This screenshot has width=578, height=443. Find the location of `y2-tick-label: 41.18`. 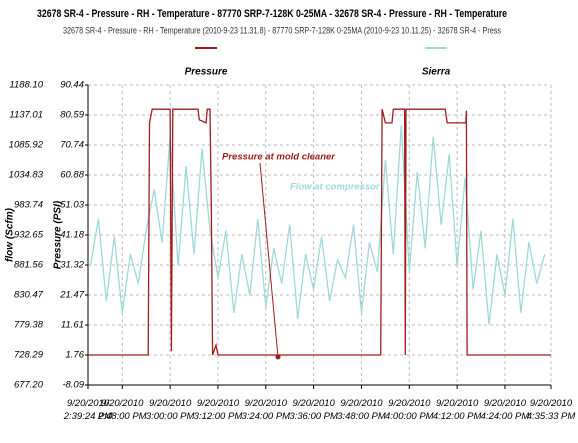

y2-tick-label: 41.18 is located at coordinates (72, 235).